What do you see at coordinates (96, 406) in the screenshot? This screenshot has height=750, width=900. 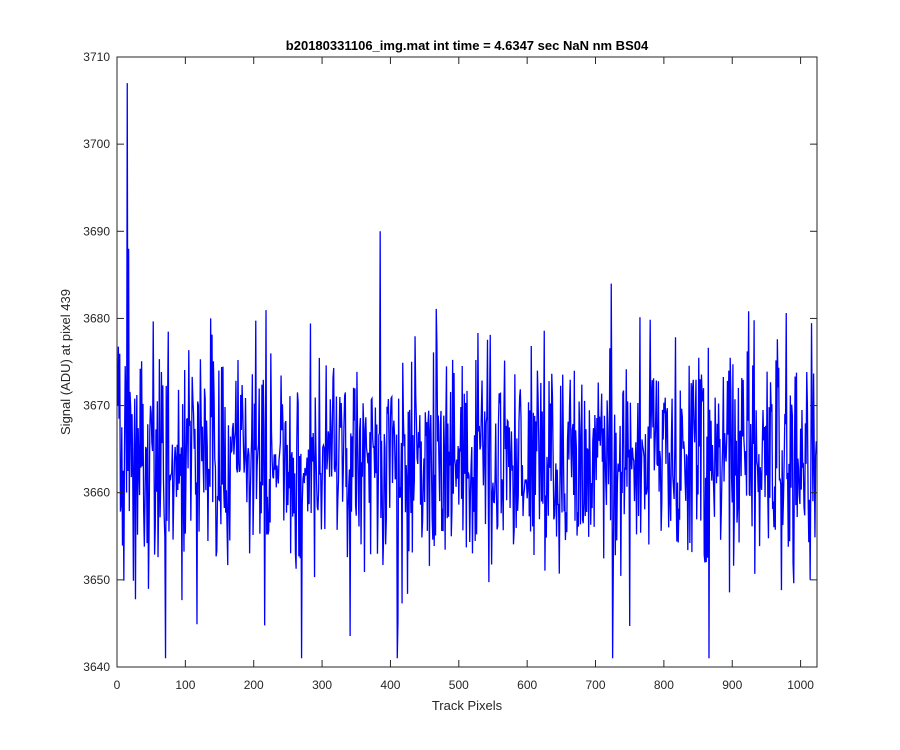 I see `y-tick-label: 3670` at bounding box center [96, 406].